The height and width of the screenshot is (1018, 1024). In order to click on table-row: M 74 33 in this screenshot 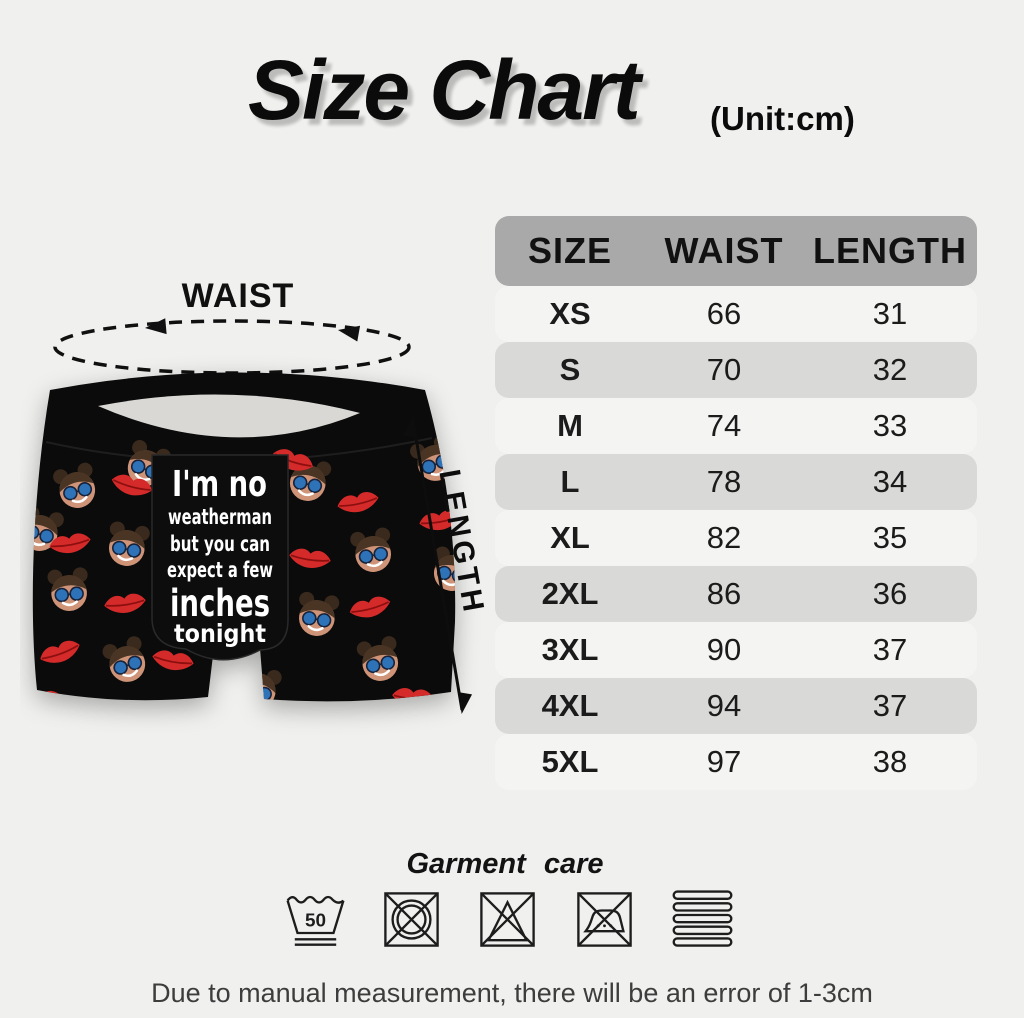, I will do `click(736, 426)`.